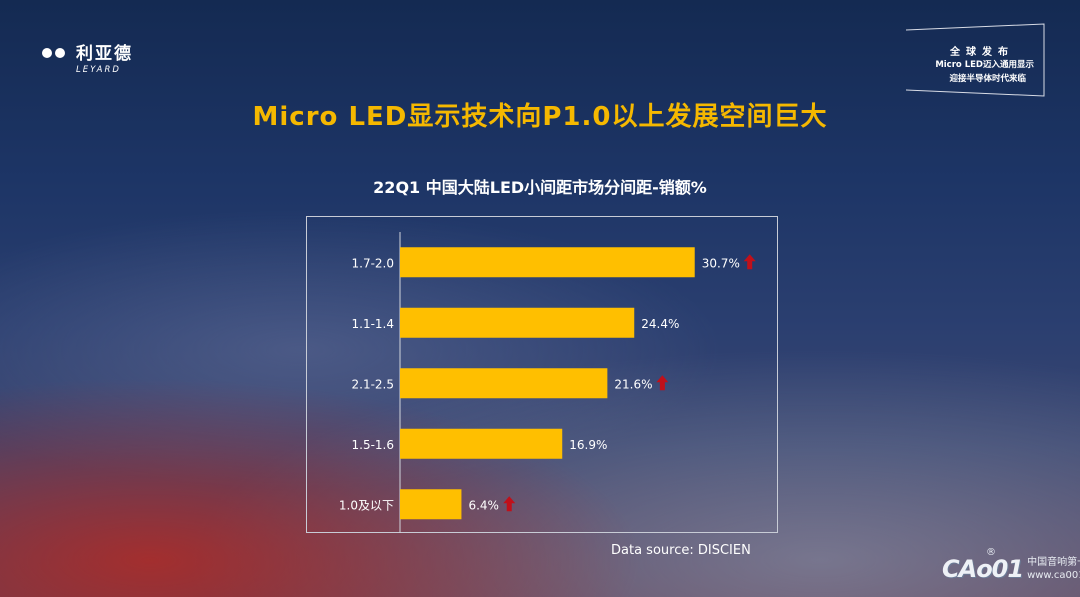 The image size is (1080, 597). I want to click on category-label: 1.1-1.4, so click(373, 324).